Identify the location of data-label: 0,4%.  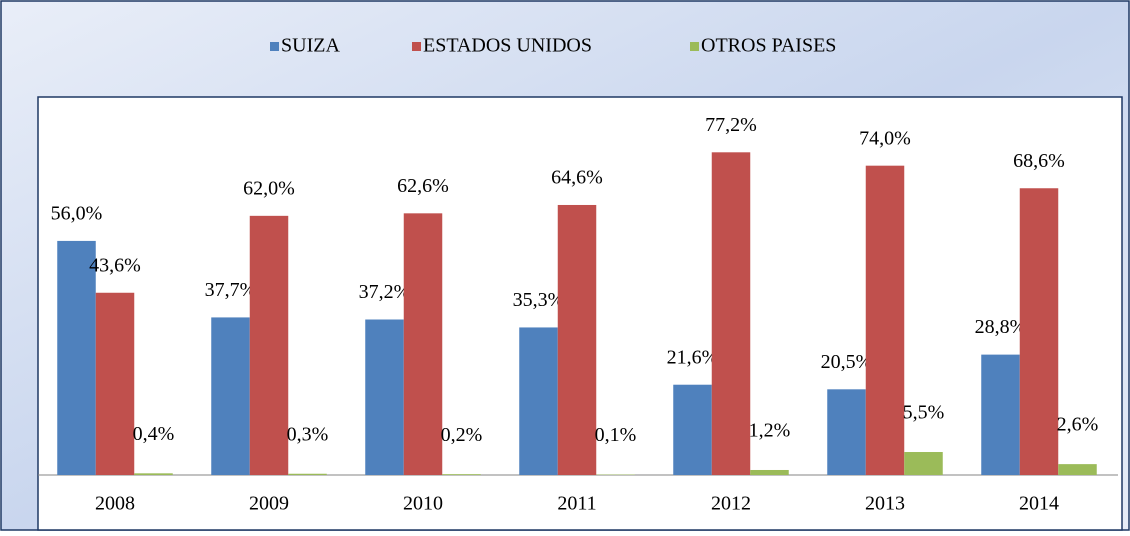
(154, 434).